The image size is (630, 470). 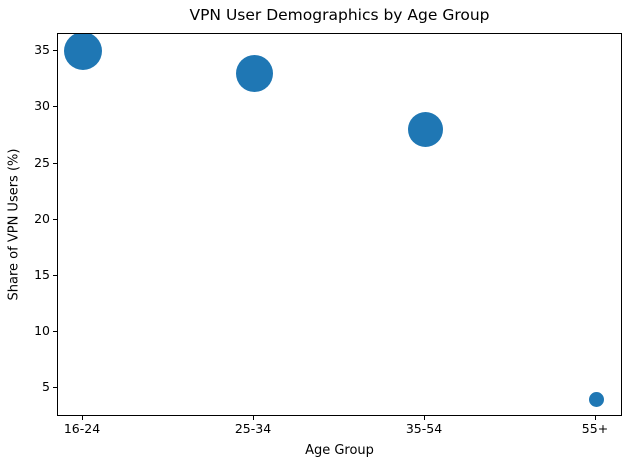 I want to click on x-tick-label: 55+, so click(x=595, y=428).